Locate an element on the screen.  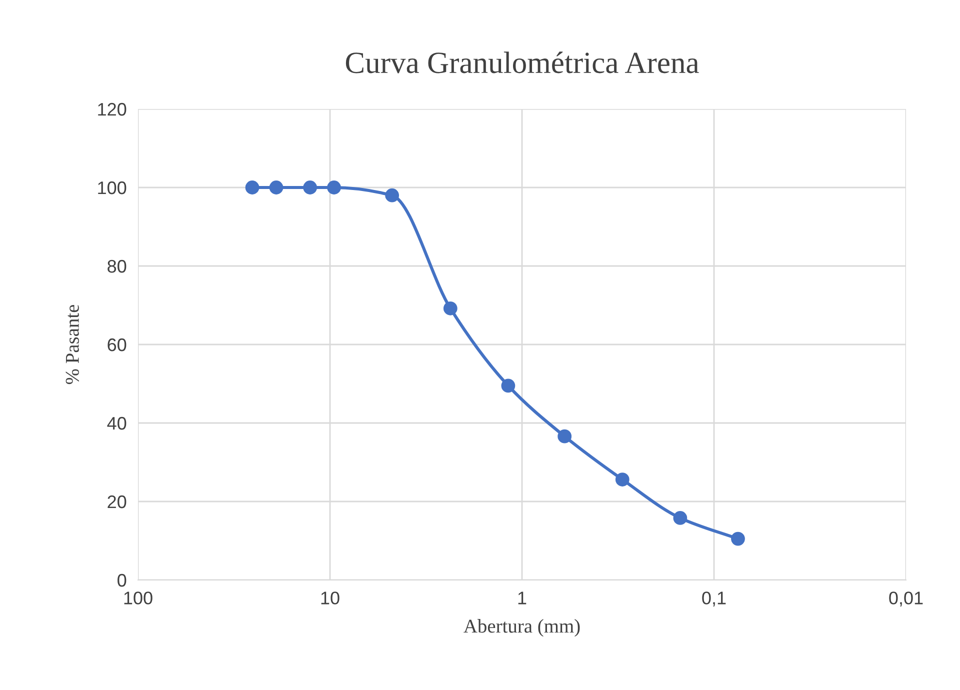
y-tick-label: 60 is located at coordinates (117, 345).